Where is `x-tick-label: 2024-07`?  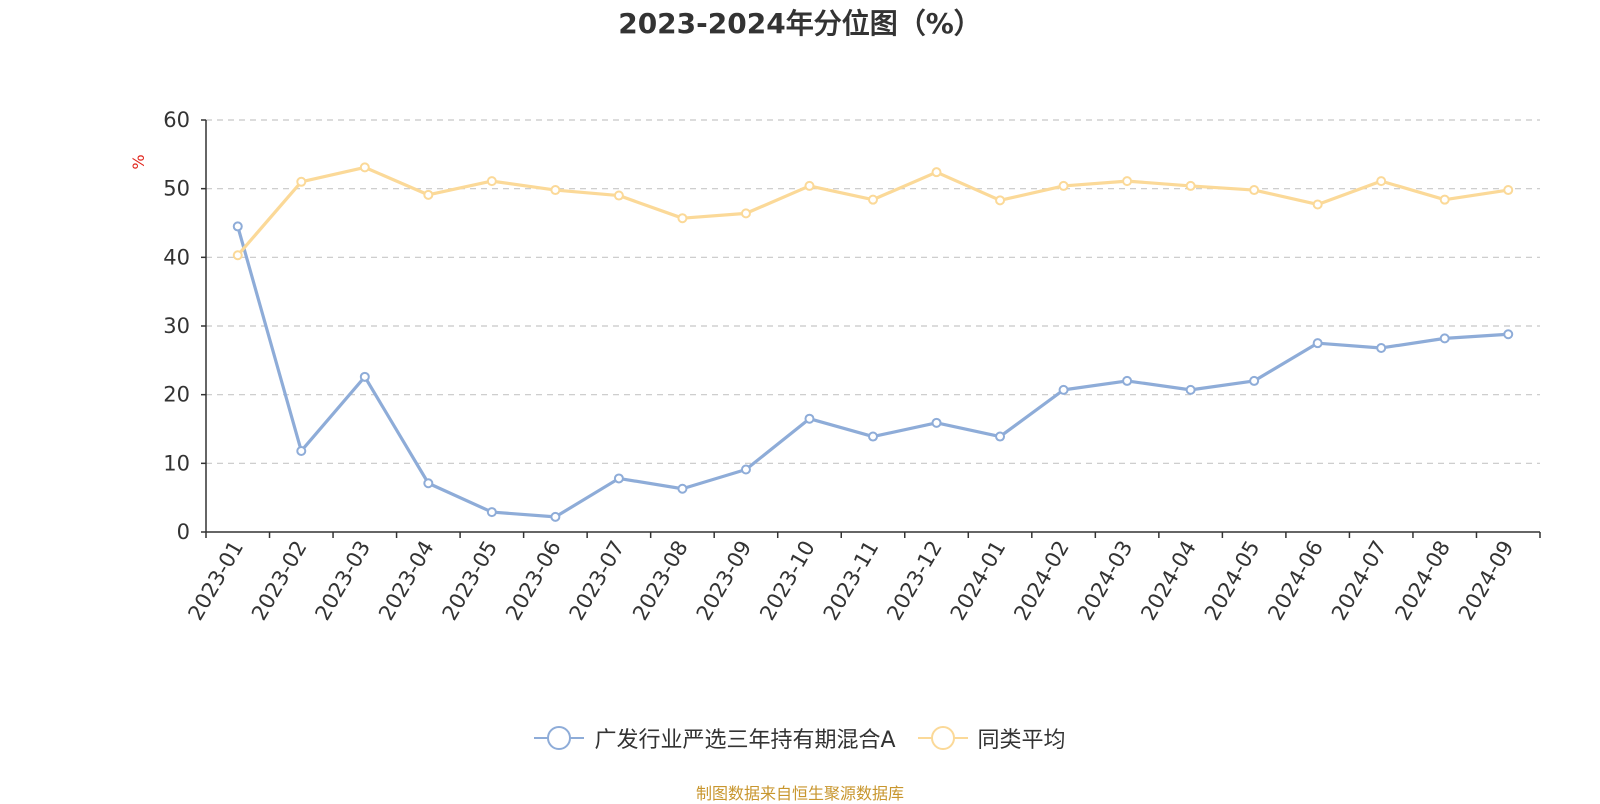
x-tick-label: 2024-07 is located at coordinates (1359, 581).